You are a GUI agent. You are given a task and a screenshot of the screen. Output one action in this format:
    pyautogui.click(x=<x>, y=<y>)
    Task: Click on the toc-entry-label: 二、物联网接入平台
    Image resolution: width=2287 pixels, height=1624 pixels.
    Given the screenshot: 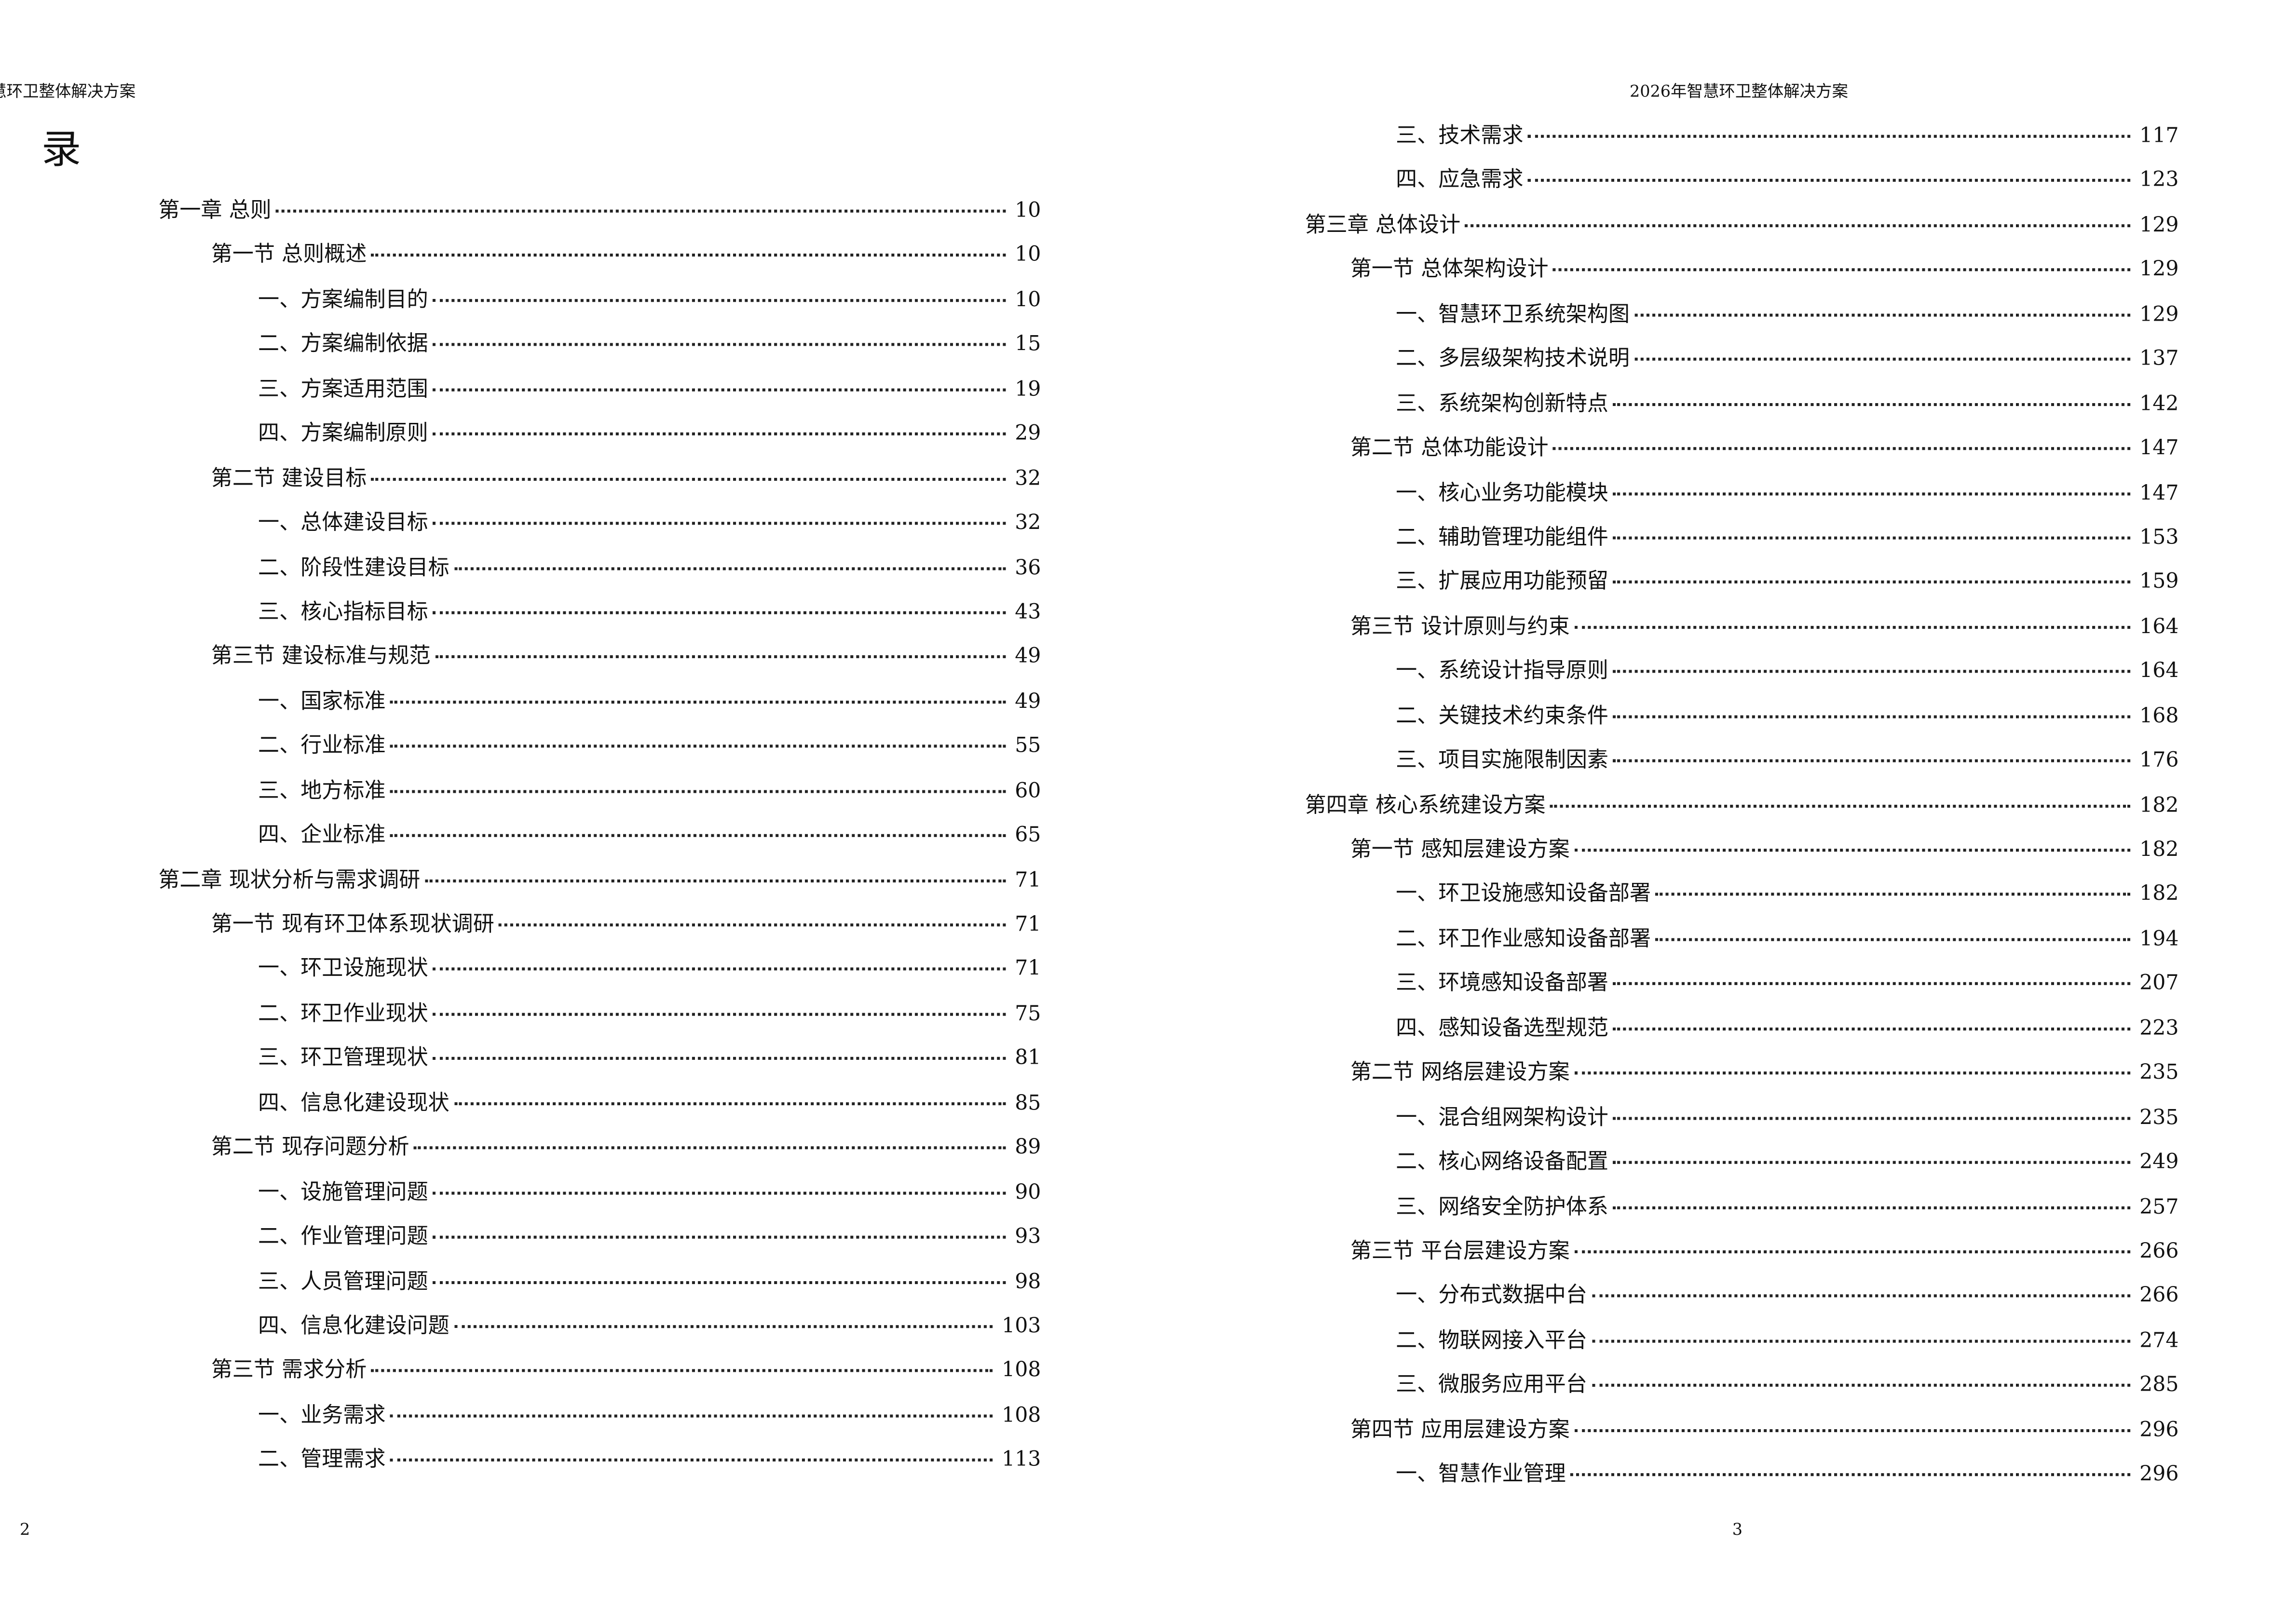 What is the action you would take?
    pyautogui.click(x=1491, y=1341)
    